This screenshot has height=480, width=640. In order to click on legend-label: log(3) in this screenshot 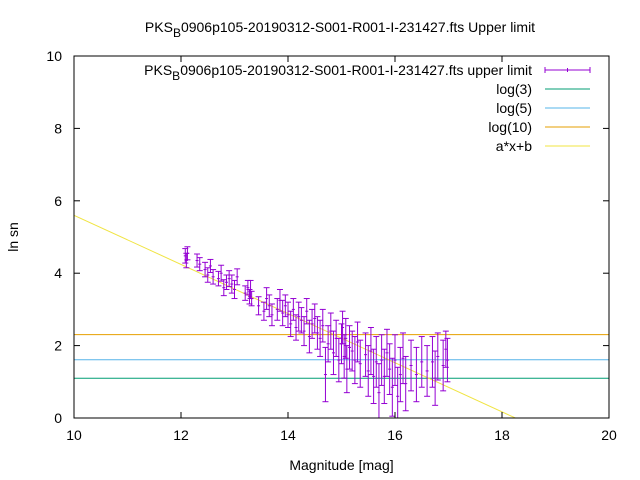, I will do `click(514, 89)`.